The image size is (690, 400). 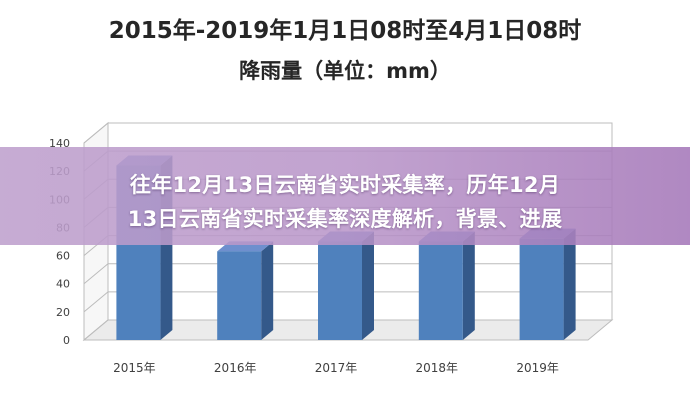 What do you see at coordinates (345, 185) in the screenshot?
I see `headline-line-1: 往年12月13日云南省实时采集率，历年12月` at bounding box center [345, 185].